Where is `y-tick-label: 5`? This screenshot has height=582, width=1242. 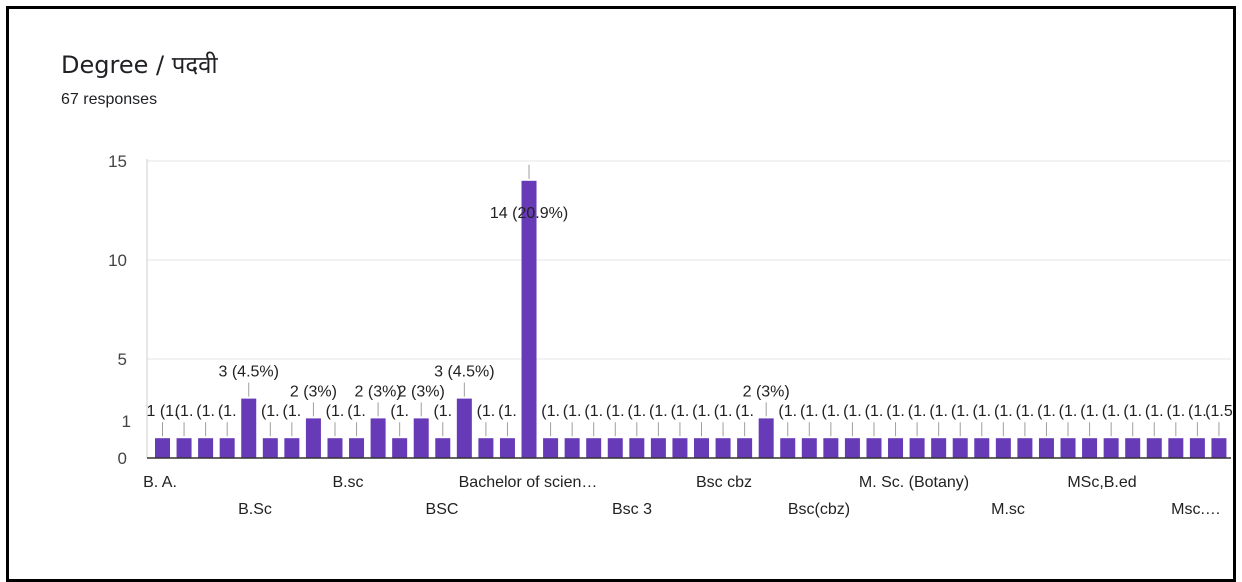 y-tick-label: 5 is located at coordinates (122, 359).